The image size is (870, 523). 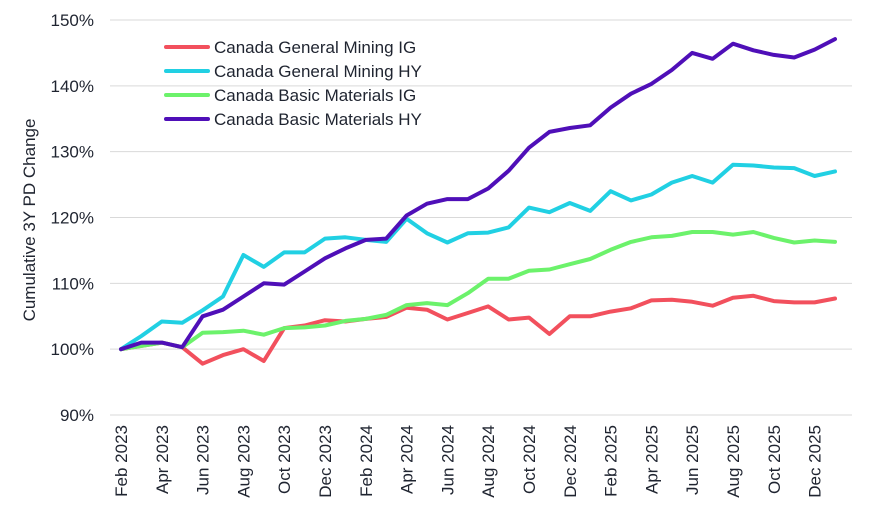 What do you see at coordinates (733, 461) in the screenshot?
I see `x-tick-label: Aug 2025` at bounding box center [733, 461].